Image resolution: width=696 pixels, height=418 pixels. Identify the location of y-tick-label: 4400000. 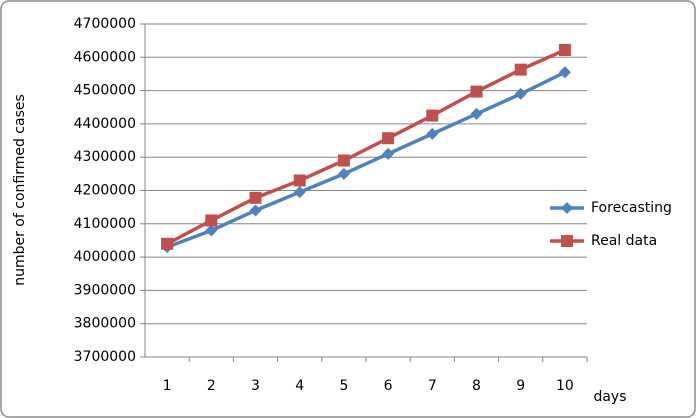
(105, 124).